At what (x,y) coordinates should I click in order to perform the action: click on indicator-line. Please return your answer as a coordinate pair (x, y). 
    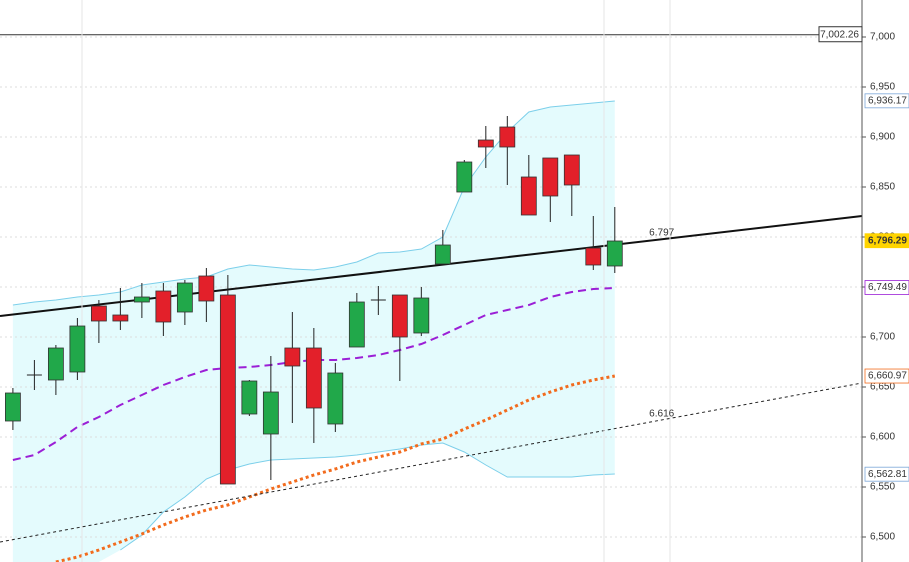
    Looking at the image, I should click on (367, 496).